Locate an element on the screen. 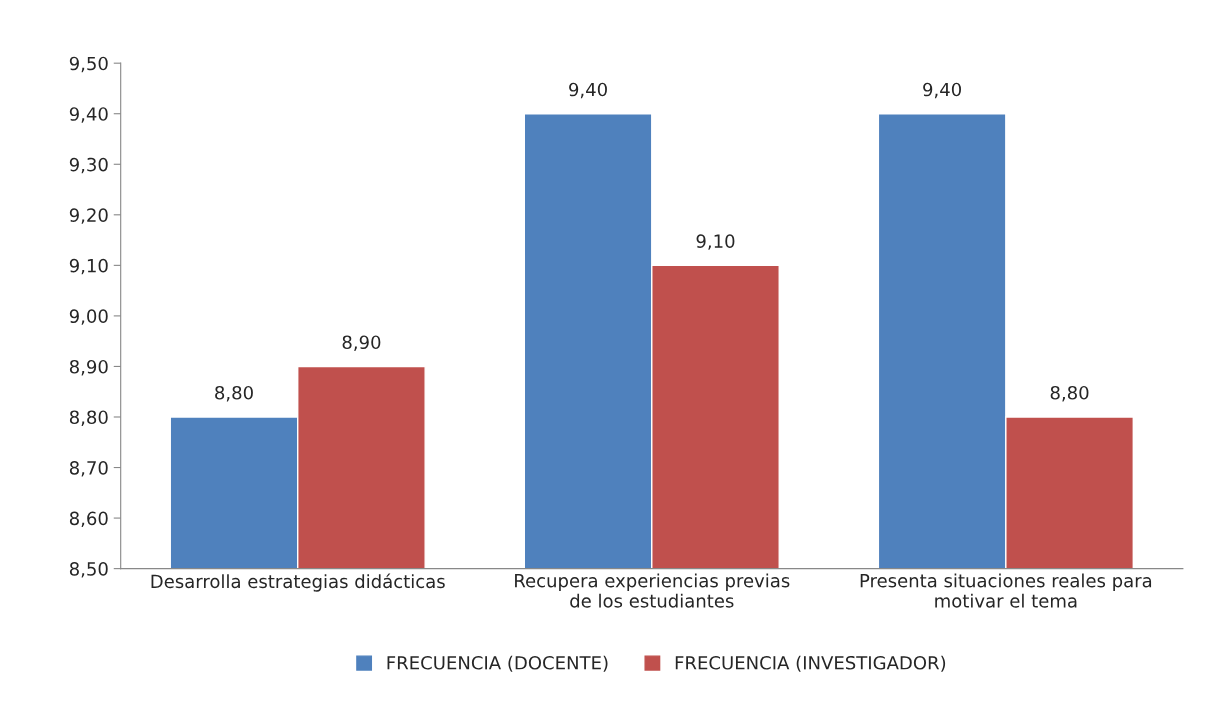 This screenshot has width=1207, height=702. y-tick-label: 8,50 is located at coordinates (88, 570).